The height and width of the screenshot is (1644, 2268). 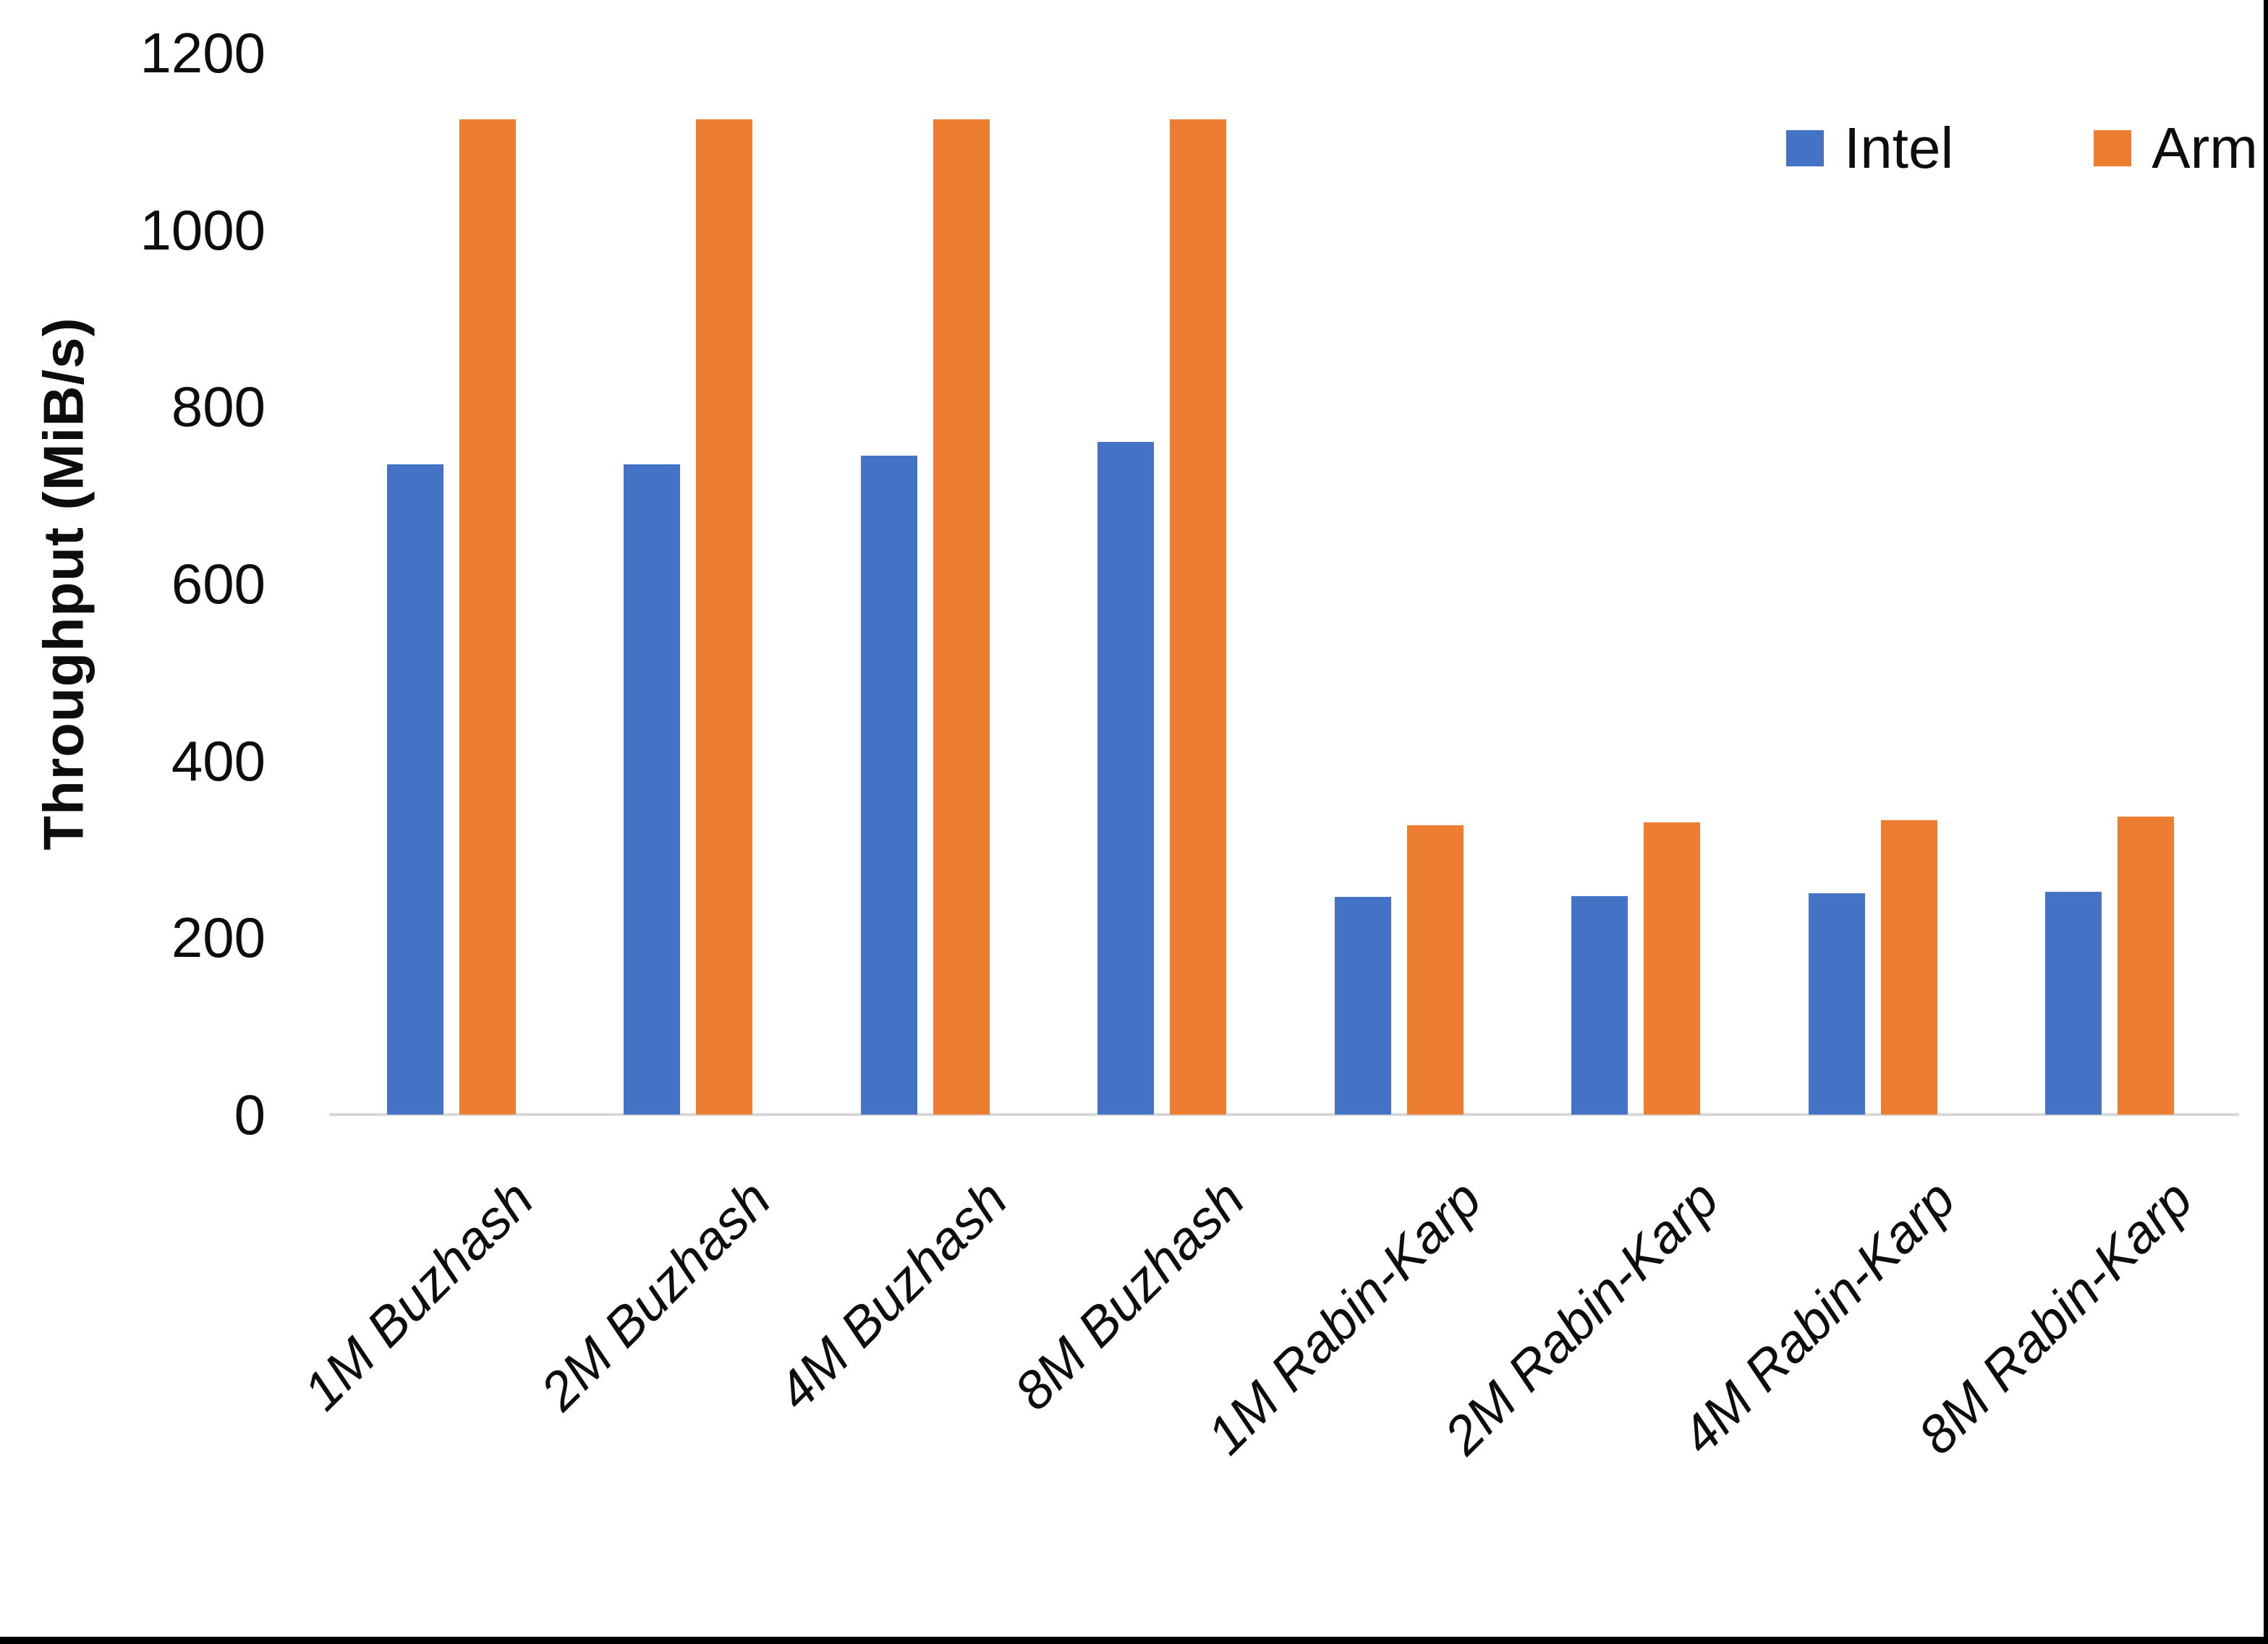 What do you see at coordinates (2266, 822) in the screenshot?
I see `screenshot-right-border` at bounding box center [2266, 822].